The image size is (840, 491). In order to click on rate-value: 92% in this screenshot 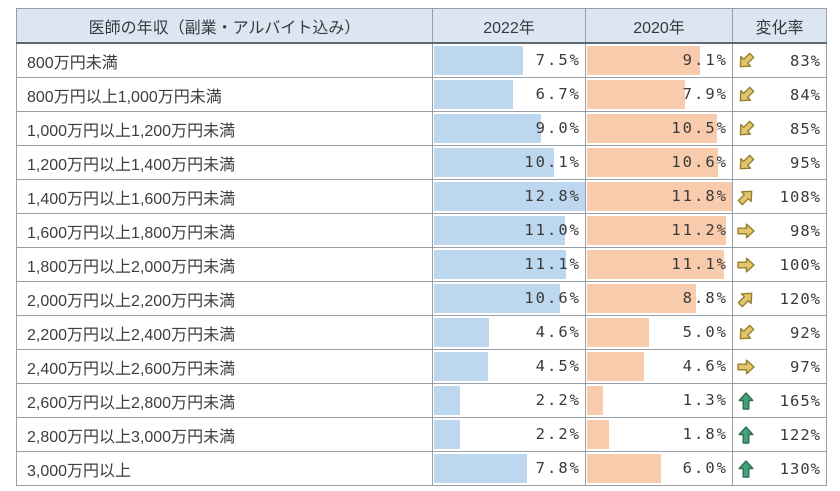, I will do `click(805, 332)`.